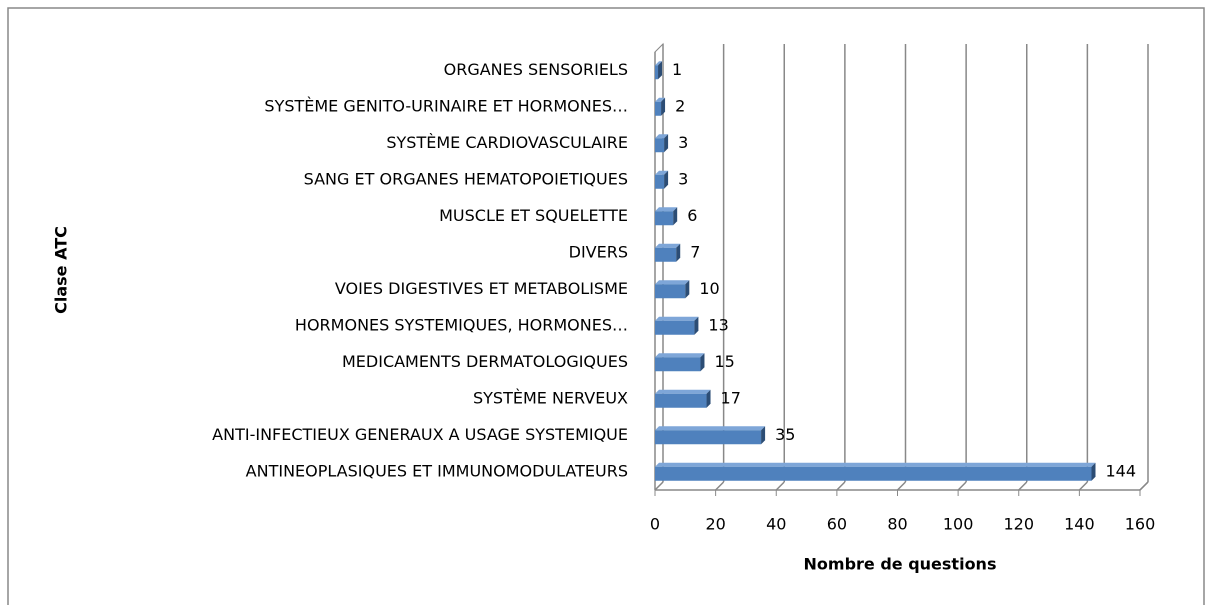  Describe the element at coordinates (785, 434) in the screenshot. I see `value-label: 35` at that location.